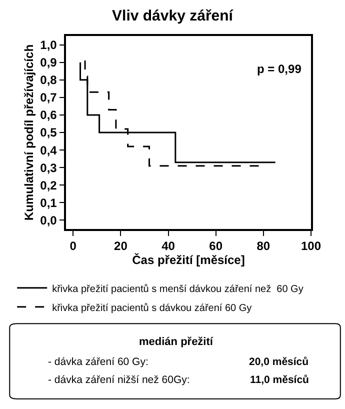 The image size is (345, 409). Describe the element at coordinates (49, 80) in the screenshot. I see `y-tick-label: 0,8` at that location.